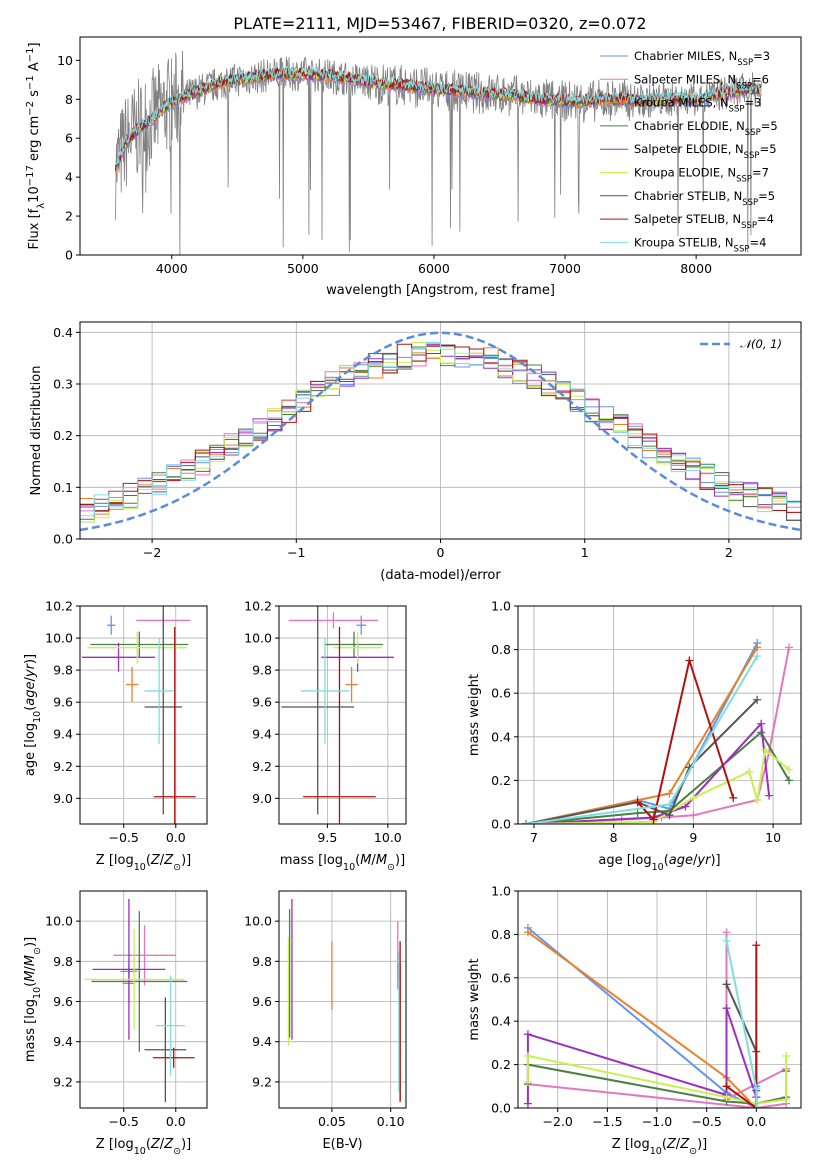  What do you see at coordinates (565, 268) in the screenshot?
I see `x-tick-label: 7000` at bounding box center [565, 268].